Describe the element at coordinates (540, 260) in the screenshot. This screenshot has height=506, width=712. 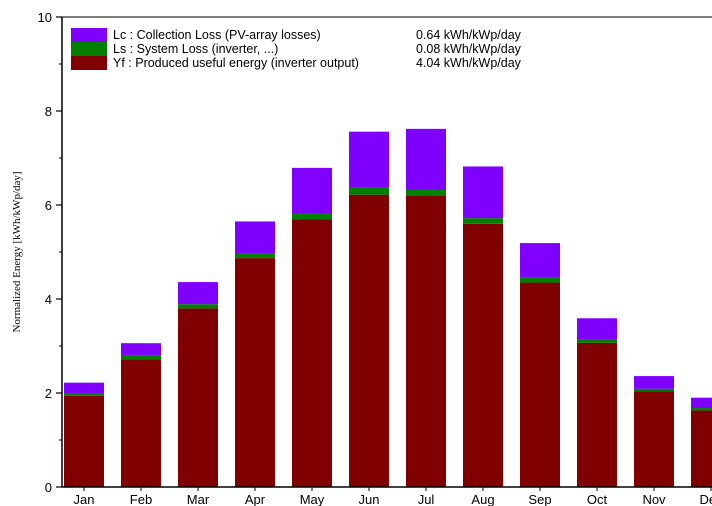
I see `bar-collection-loss-sep` at that location.